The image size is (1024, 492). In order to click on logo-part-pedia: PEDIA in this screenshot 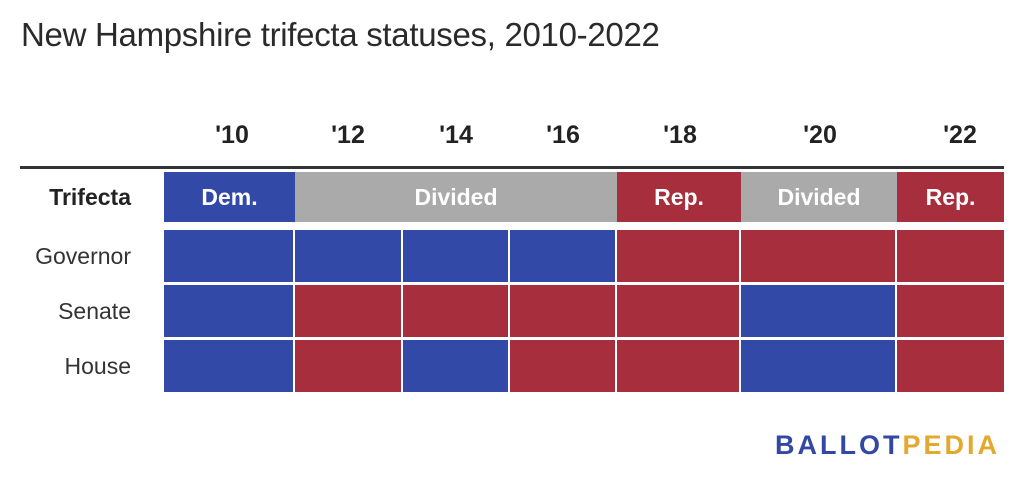, I will do `click(951, 445)`.